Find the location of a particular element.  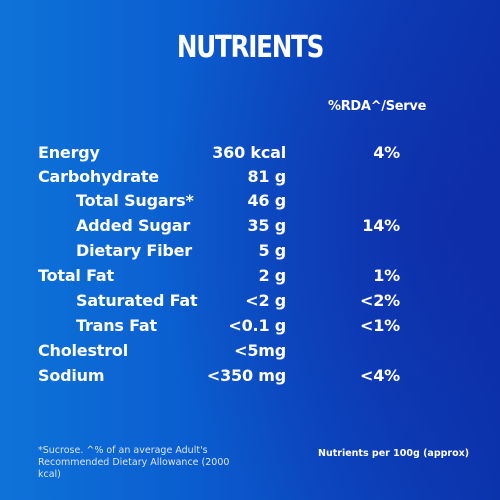

nutrient-rda: <4% is located at coordinates (380, 375).